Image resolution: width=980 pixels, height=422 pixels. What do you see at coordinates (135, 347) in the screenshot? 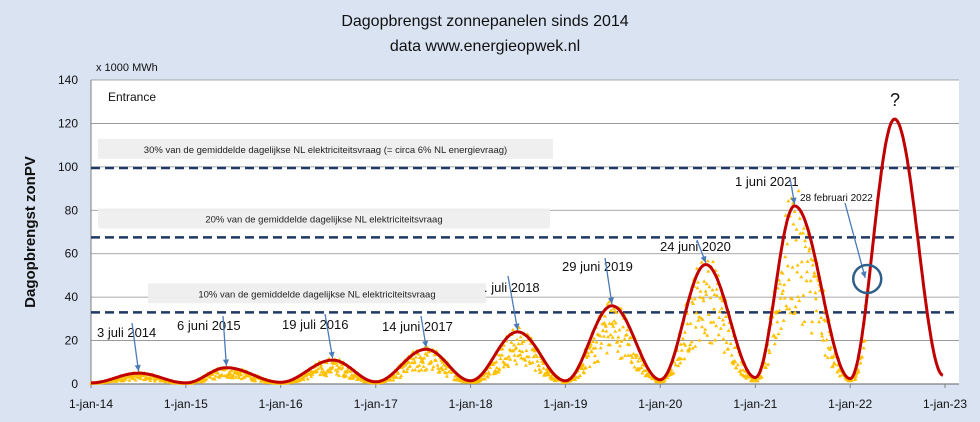
I see `annotation-arrow` at bounding box center [135, 347].